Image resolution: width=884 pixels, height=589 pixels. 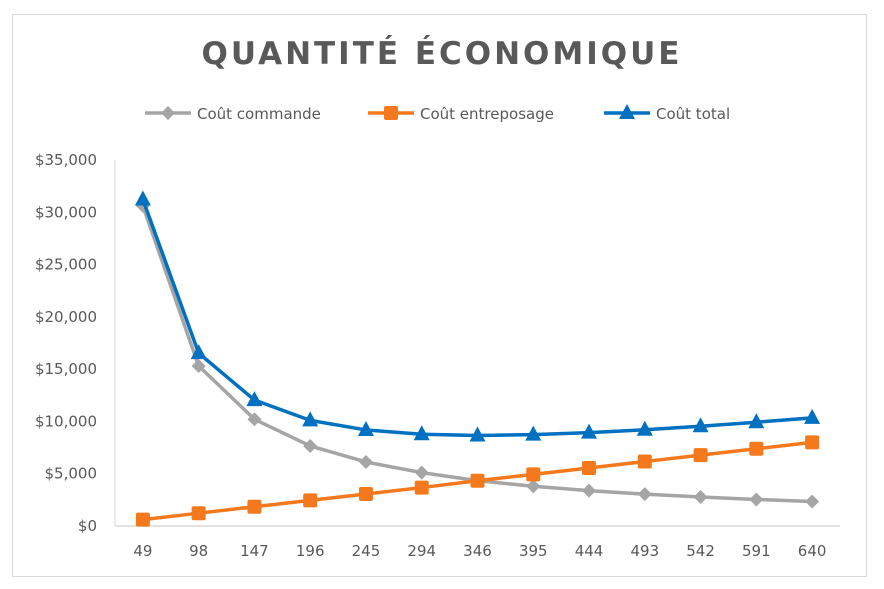 What do you see at coordinates (66, 212) in the screenshot?
I see `y-tick-label: $30,000` at bounding box center [66, 212].